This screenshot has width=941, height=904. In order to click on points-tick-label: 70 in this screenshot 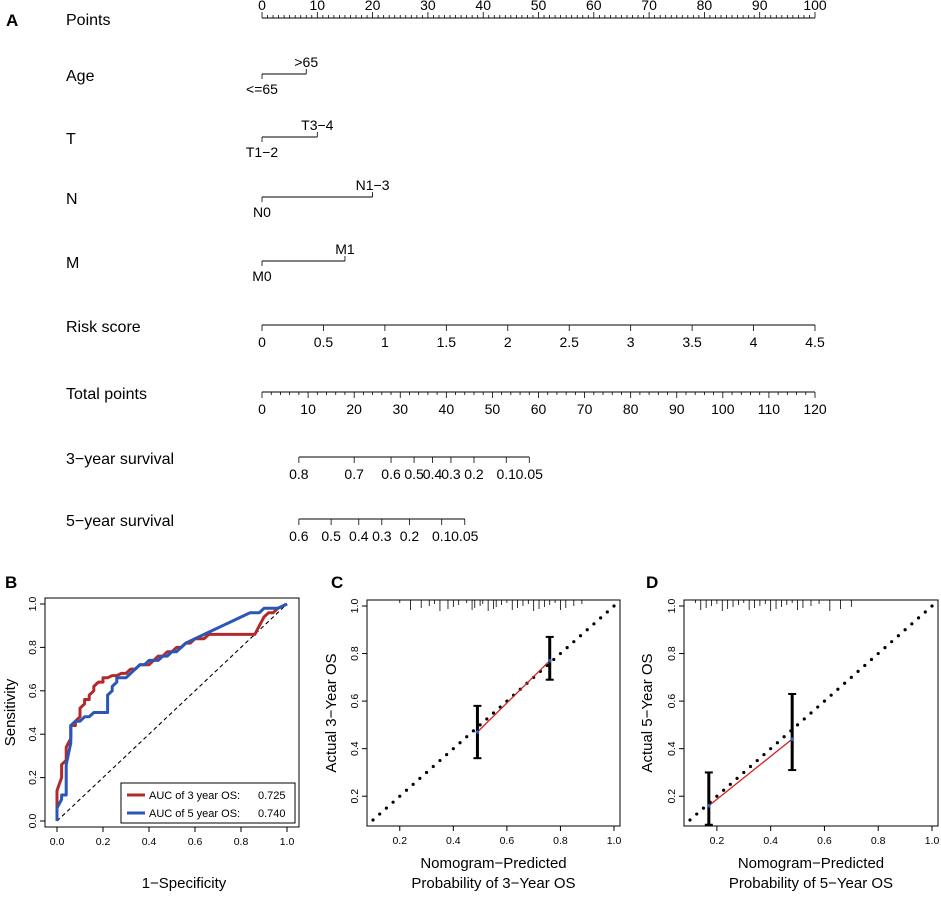, I will do `click(649, 6)`.